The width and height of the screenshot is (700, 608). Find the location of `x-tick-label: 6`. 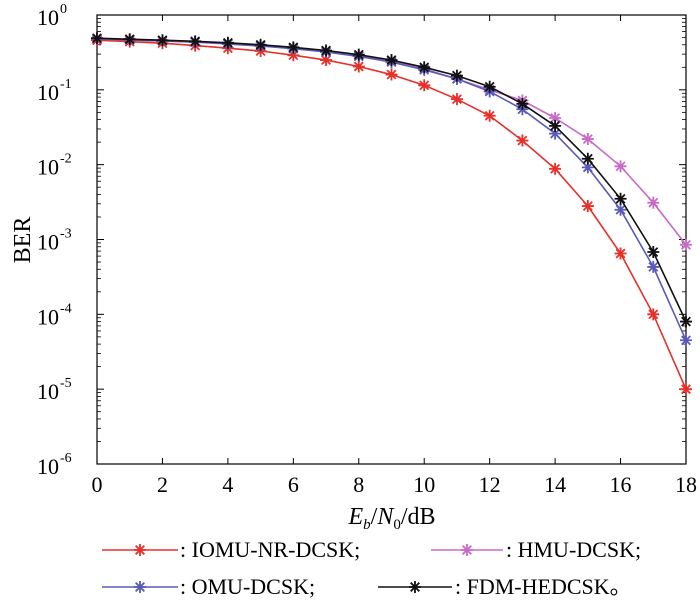

x-tick-label: 6 is located at coordinates (293, 484).